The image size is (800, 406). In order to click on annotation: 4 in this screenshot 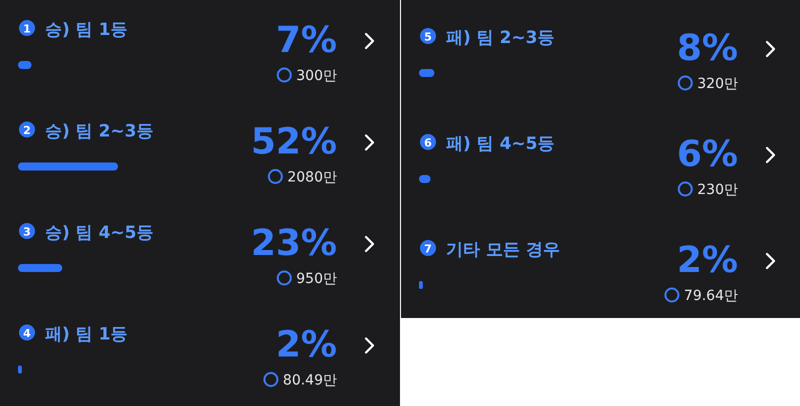, I will do `click(27, 333)`.